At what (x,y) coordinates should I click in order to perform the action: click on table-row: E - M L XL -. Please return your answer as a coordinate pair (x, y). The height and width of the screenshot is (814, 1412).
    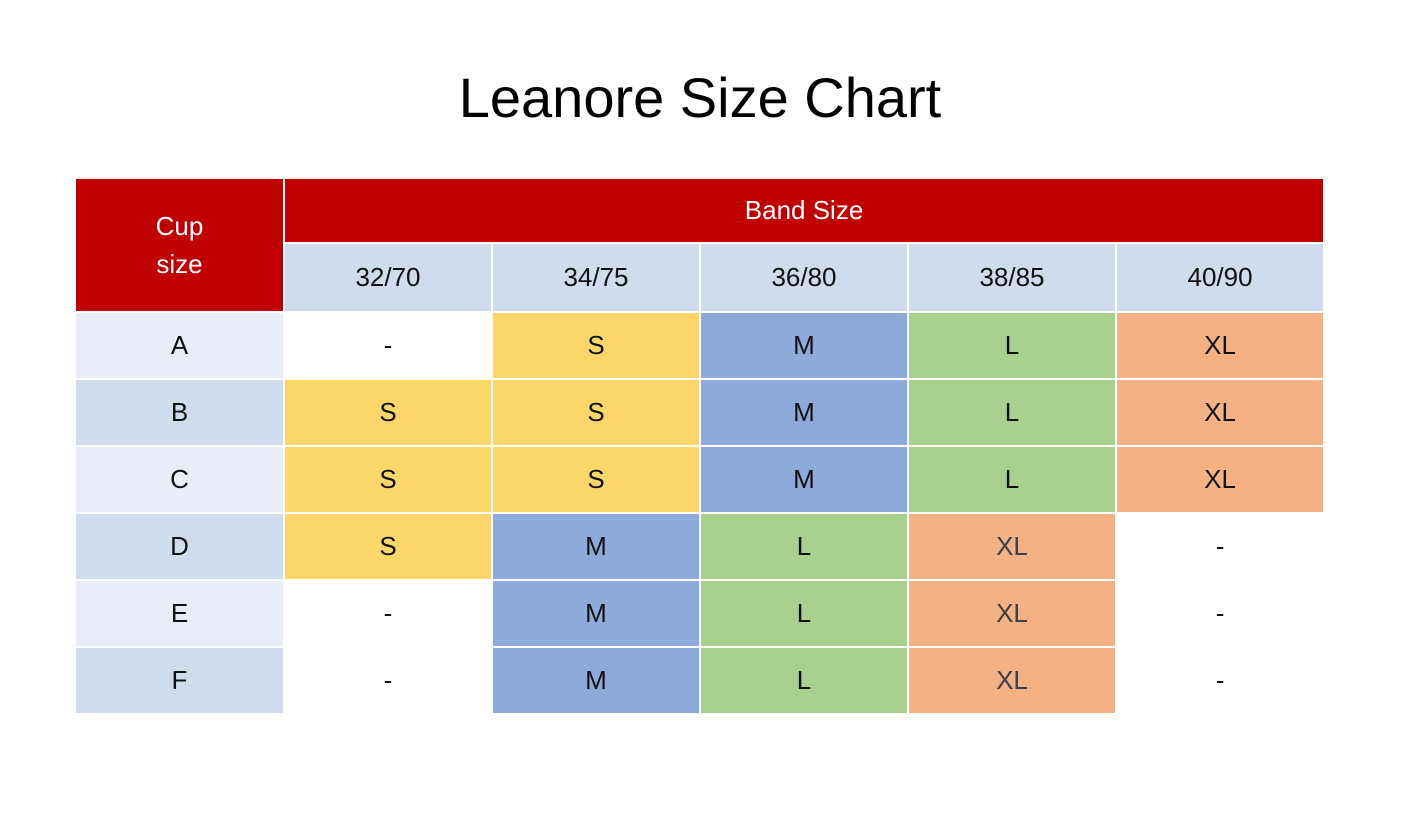
    Looking at the image, I should click on (700, 613).